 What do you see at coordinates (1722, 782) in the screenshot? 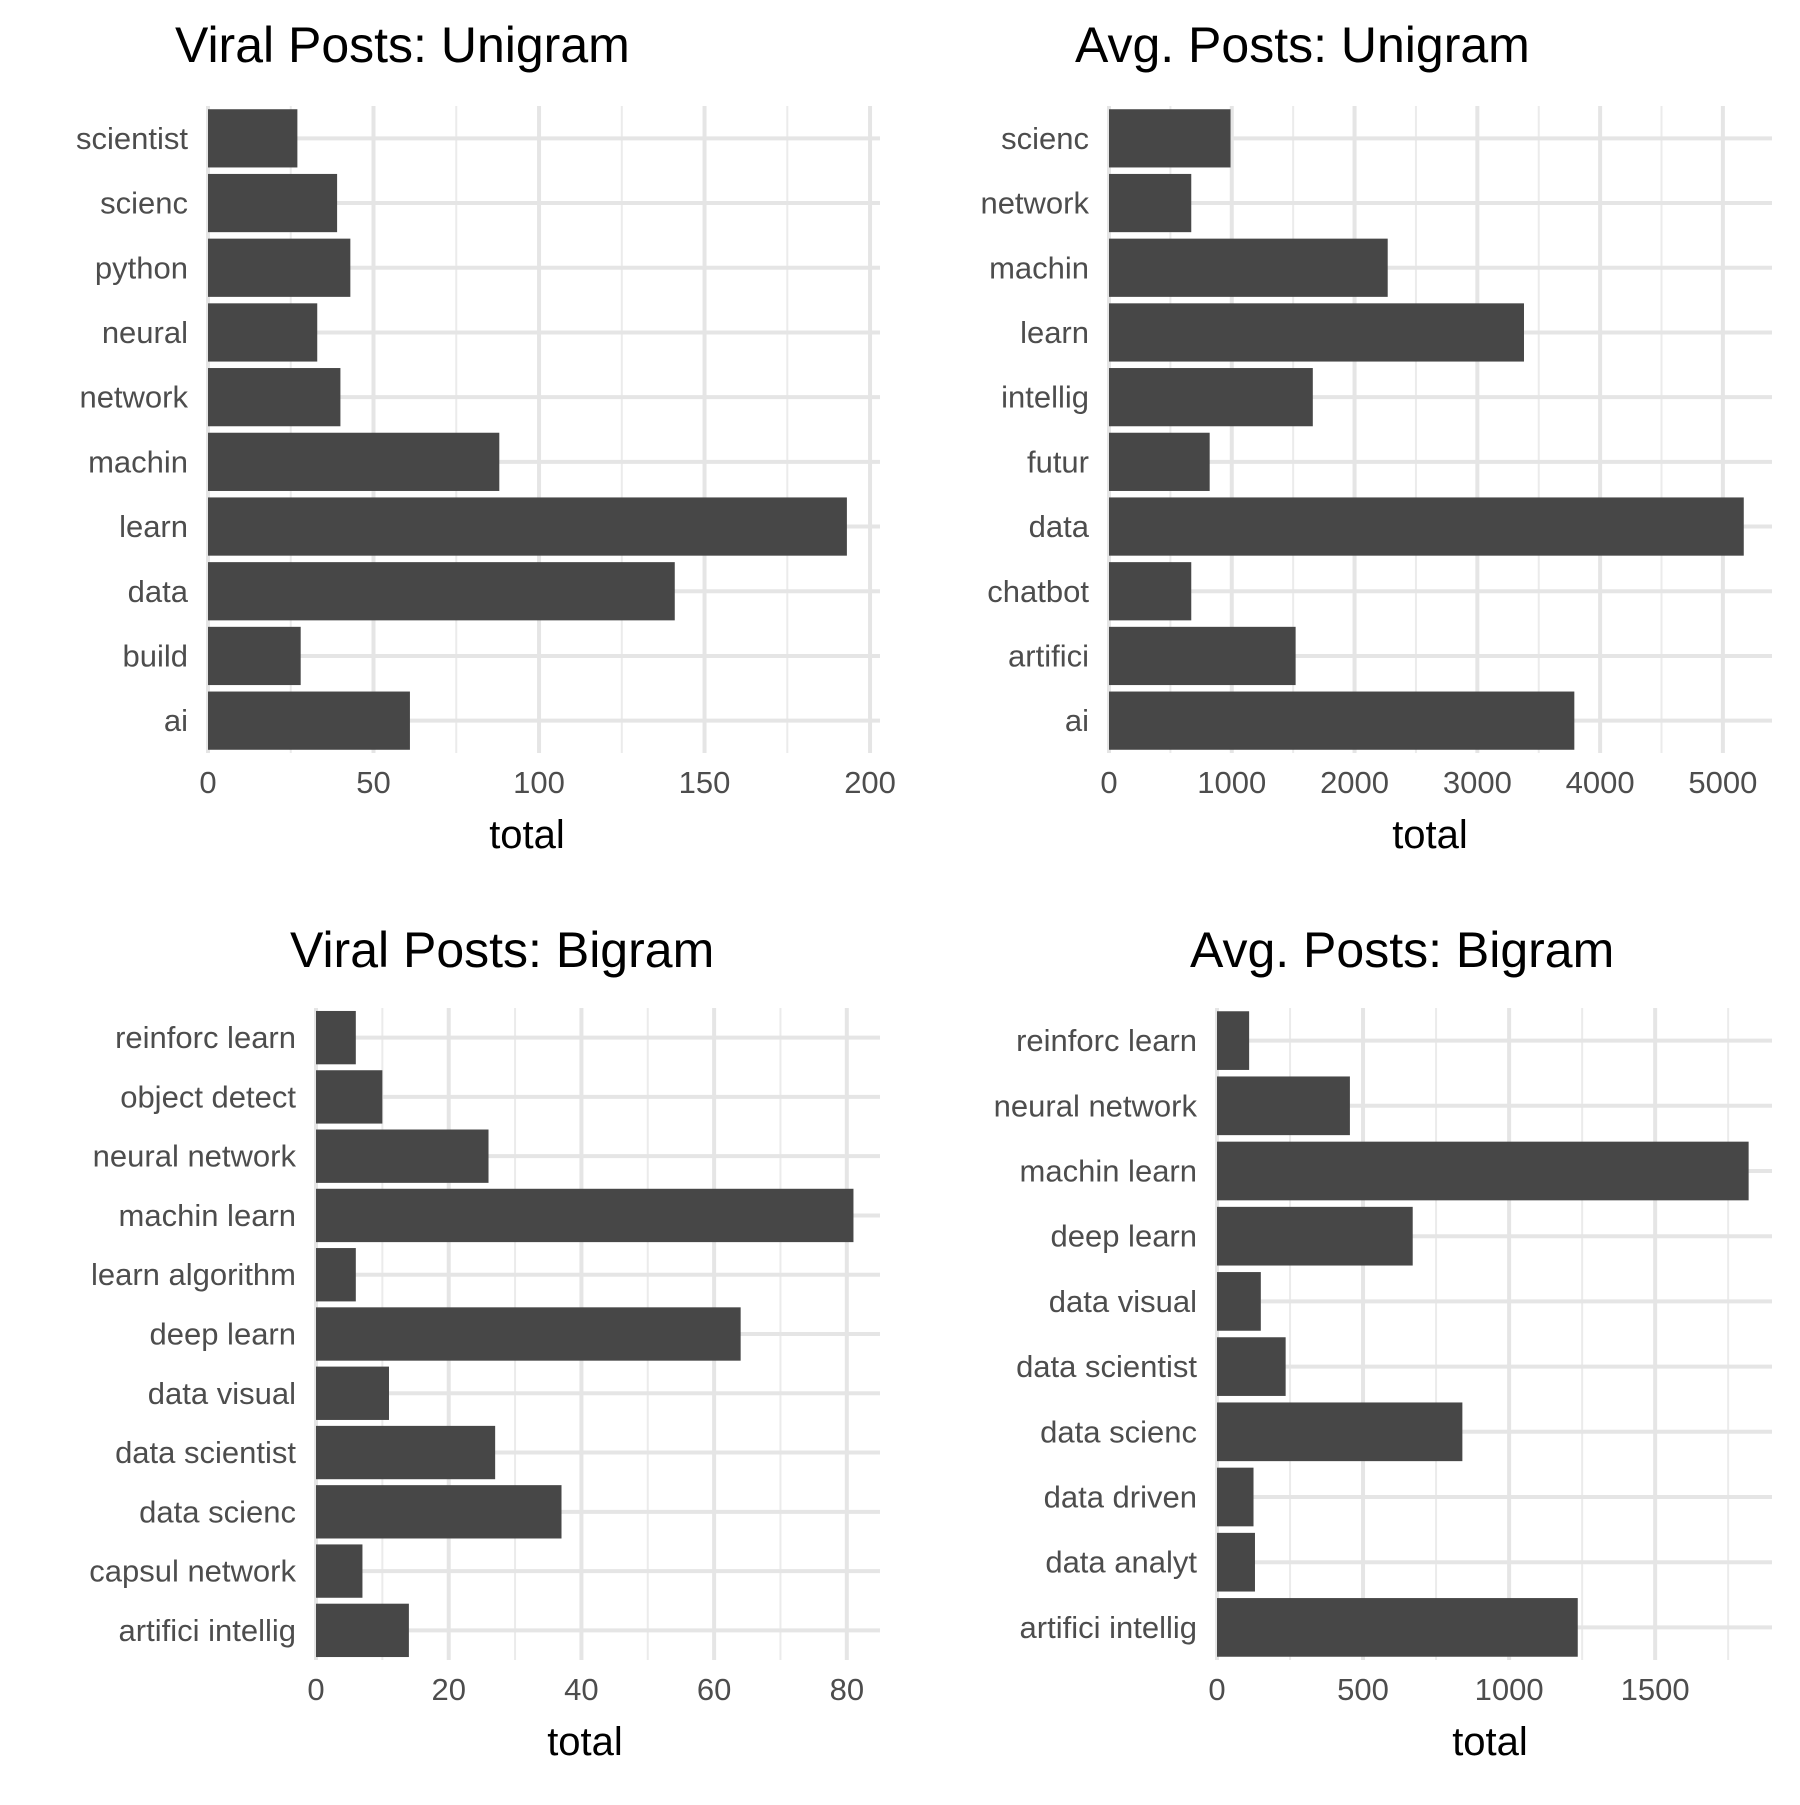
I see `x-tick-label: 5000` at bounding box center [1722, 782].